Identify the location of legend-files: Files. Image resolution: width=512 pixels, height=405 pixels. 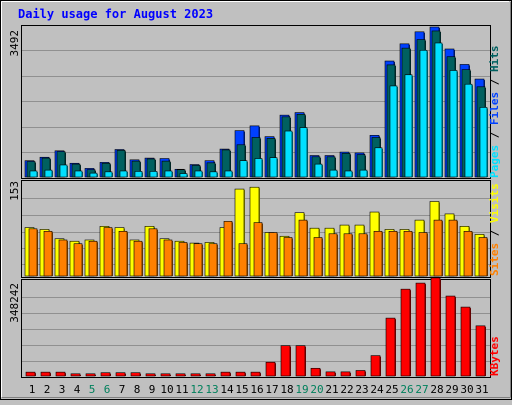
(494, 108).